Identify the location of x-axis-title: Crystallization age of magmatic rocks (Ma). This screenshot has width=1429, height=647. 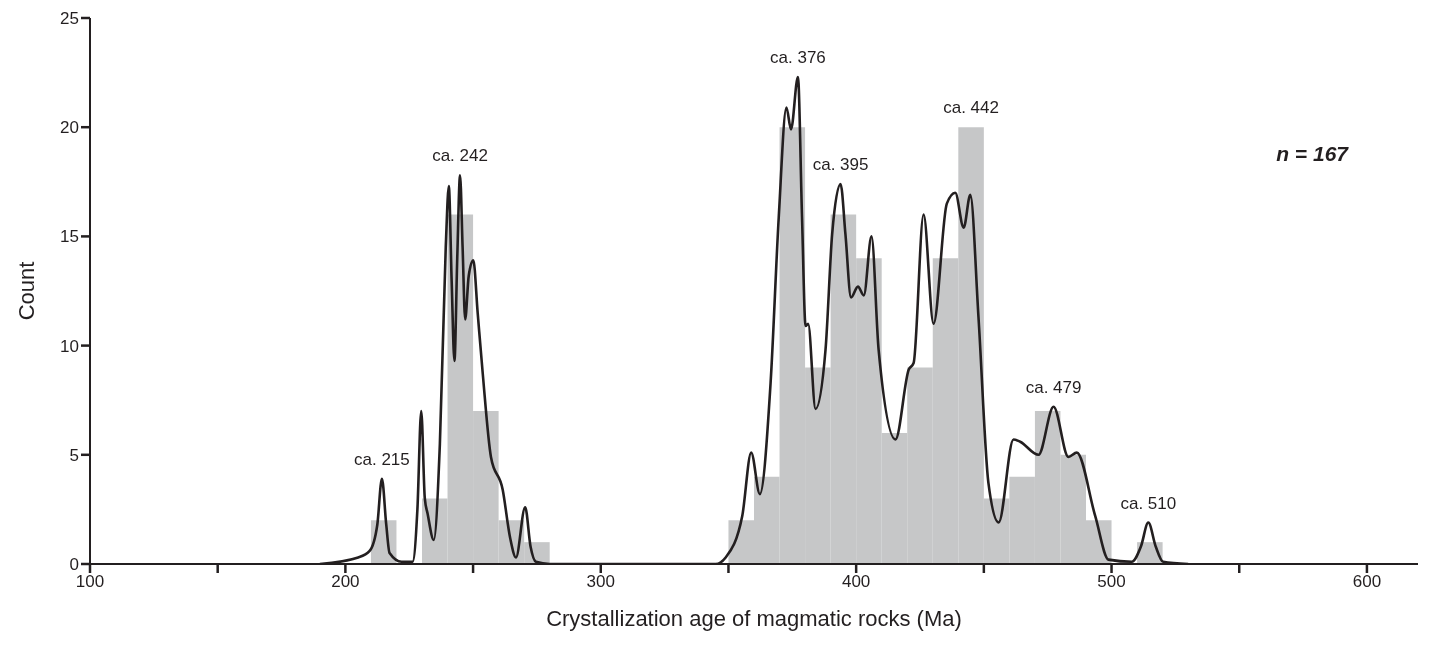
(754, 618).